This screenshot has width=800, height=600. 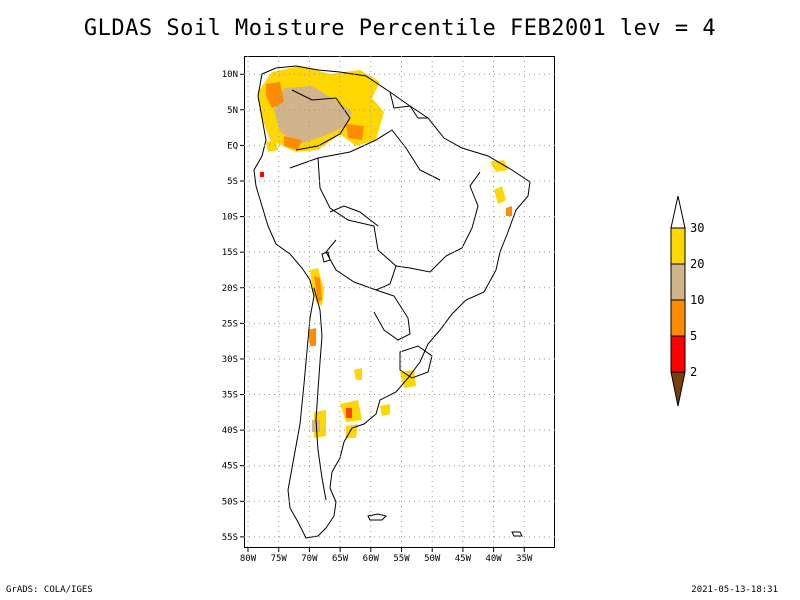 I want to click on falkland-islands, so click(x=377, y=517).